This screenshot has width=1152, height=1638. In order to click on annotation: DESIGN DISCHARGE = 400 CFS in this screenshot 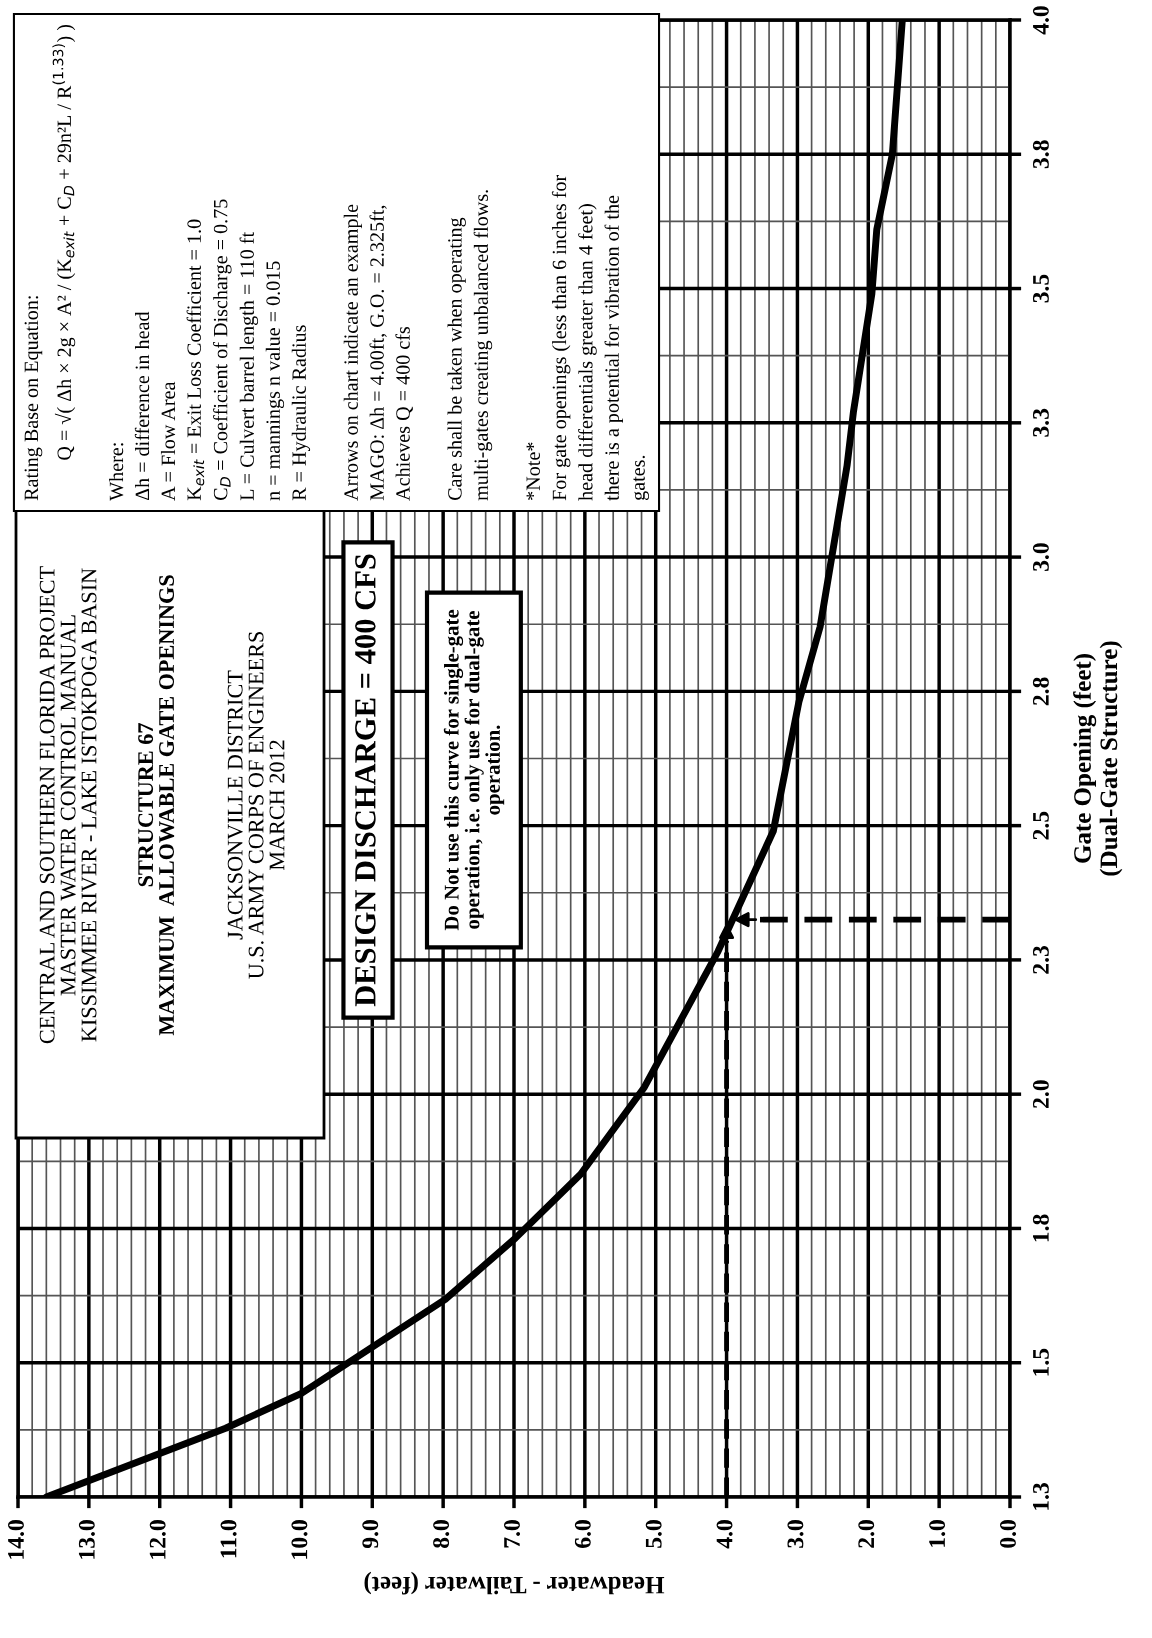, I will do `click(365, 780)`.